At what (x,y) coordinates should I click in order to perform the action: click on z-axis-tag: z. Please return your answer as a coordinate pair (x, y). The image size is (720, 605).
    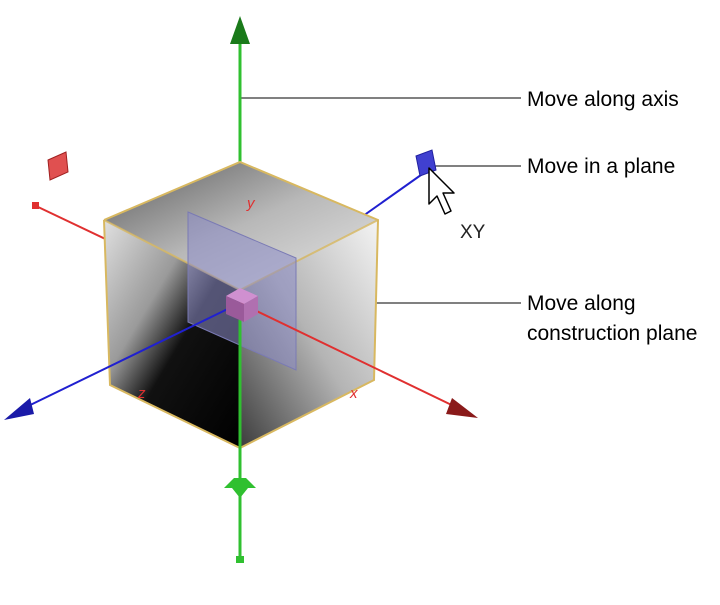
    Looking at the image, I should click on (141, 393).